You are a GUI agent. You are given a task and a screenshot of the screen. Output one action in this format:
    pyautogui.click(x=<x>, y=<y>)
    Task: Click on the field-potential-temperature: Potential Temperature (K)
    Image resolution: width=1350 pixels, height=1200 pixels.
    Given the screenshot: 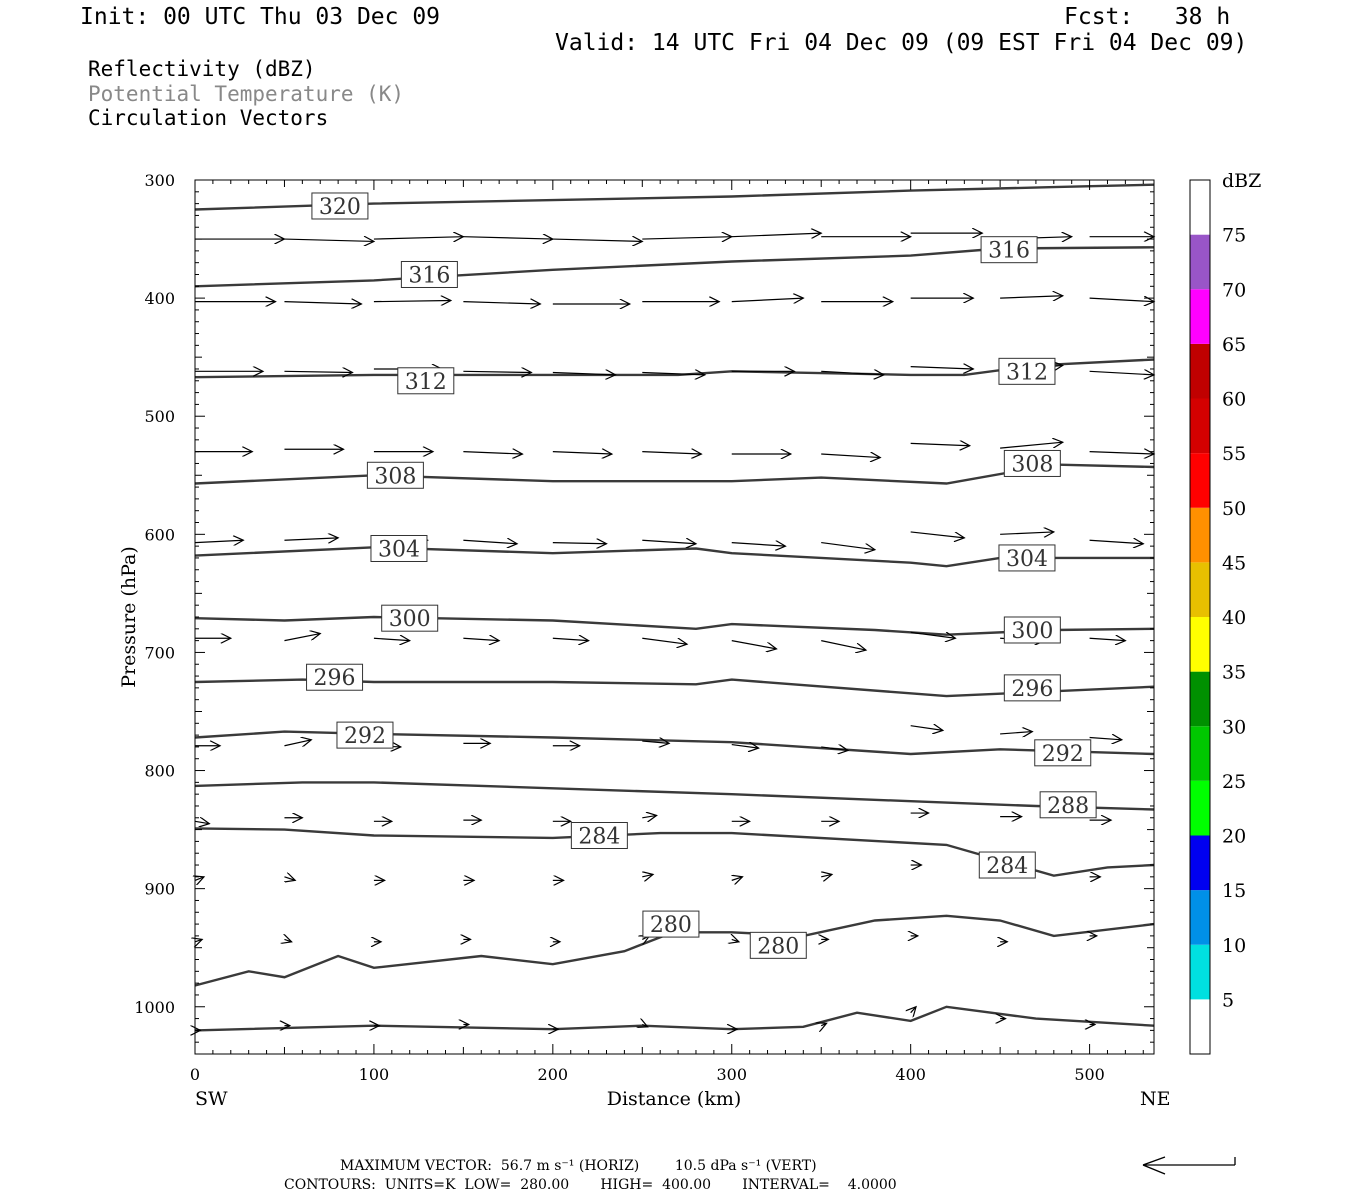 What is the action you would take?
    pyautogui.click(x=246, y=94)
    